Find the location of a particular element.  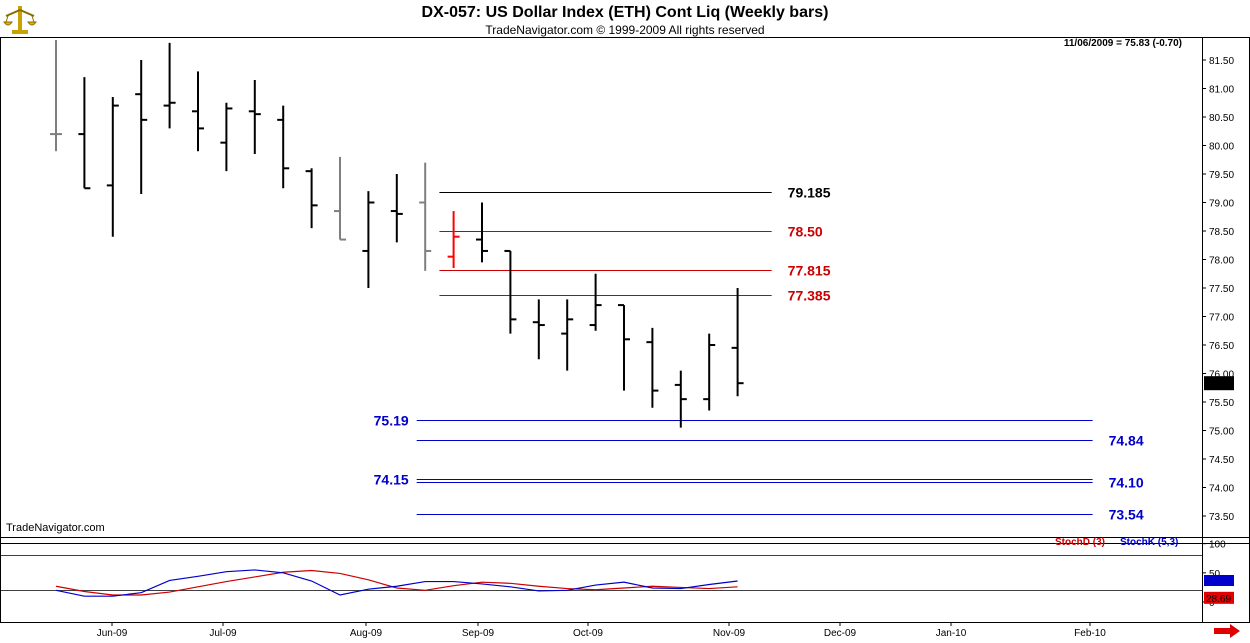

stochastic-pane-frame is located at coordinates (625, 580).